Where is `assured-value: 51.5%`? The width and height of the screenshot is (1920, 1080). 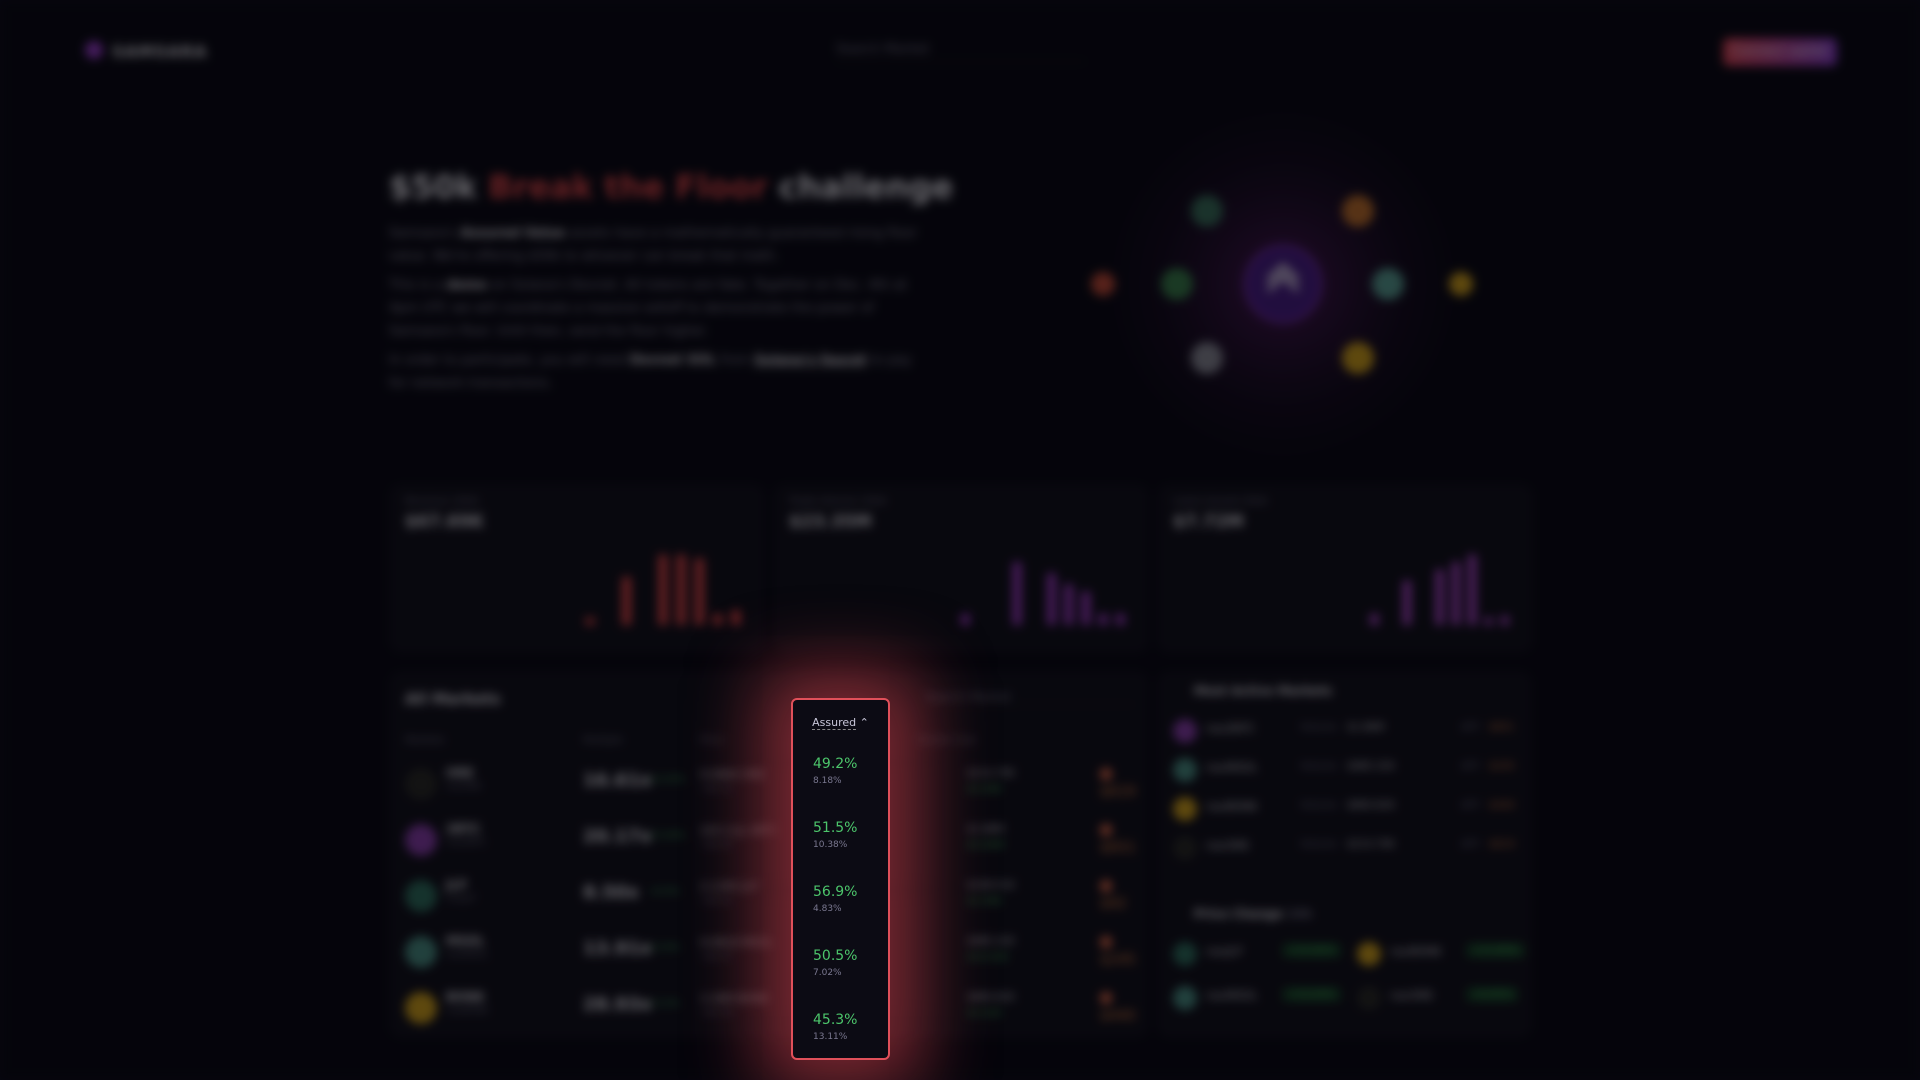 assured-value: 51.5% is located at coordinates (835, 828).